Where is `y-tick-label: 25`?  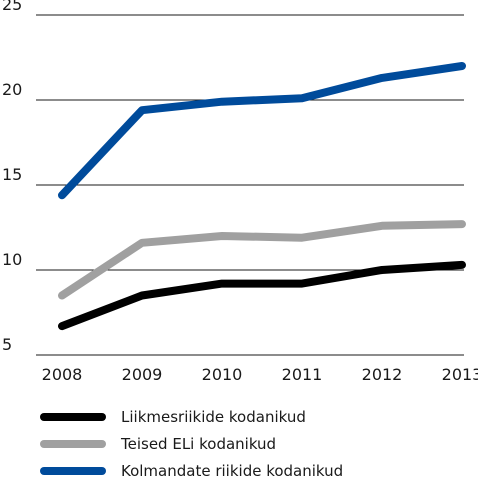
y-tick-label: 25 is located at coordinates (12, 7).